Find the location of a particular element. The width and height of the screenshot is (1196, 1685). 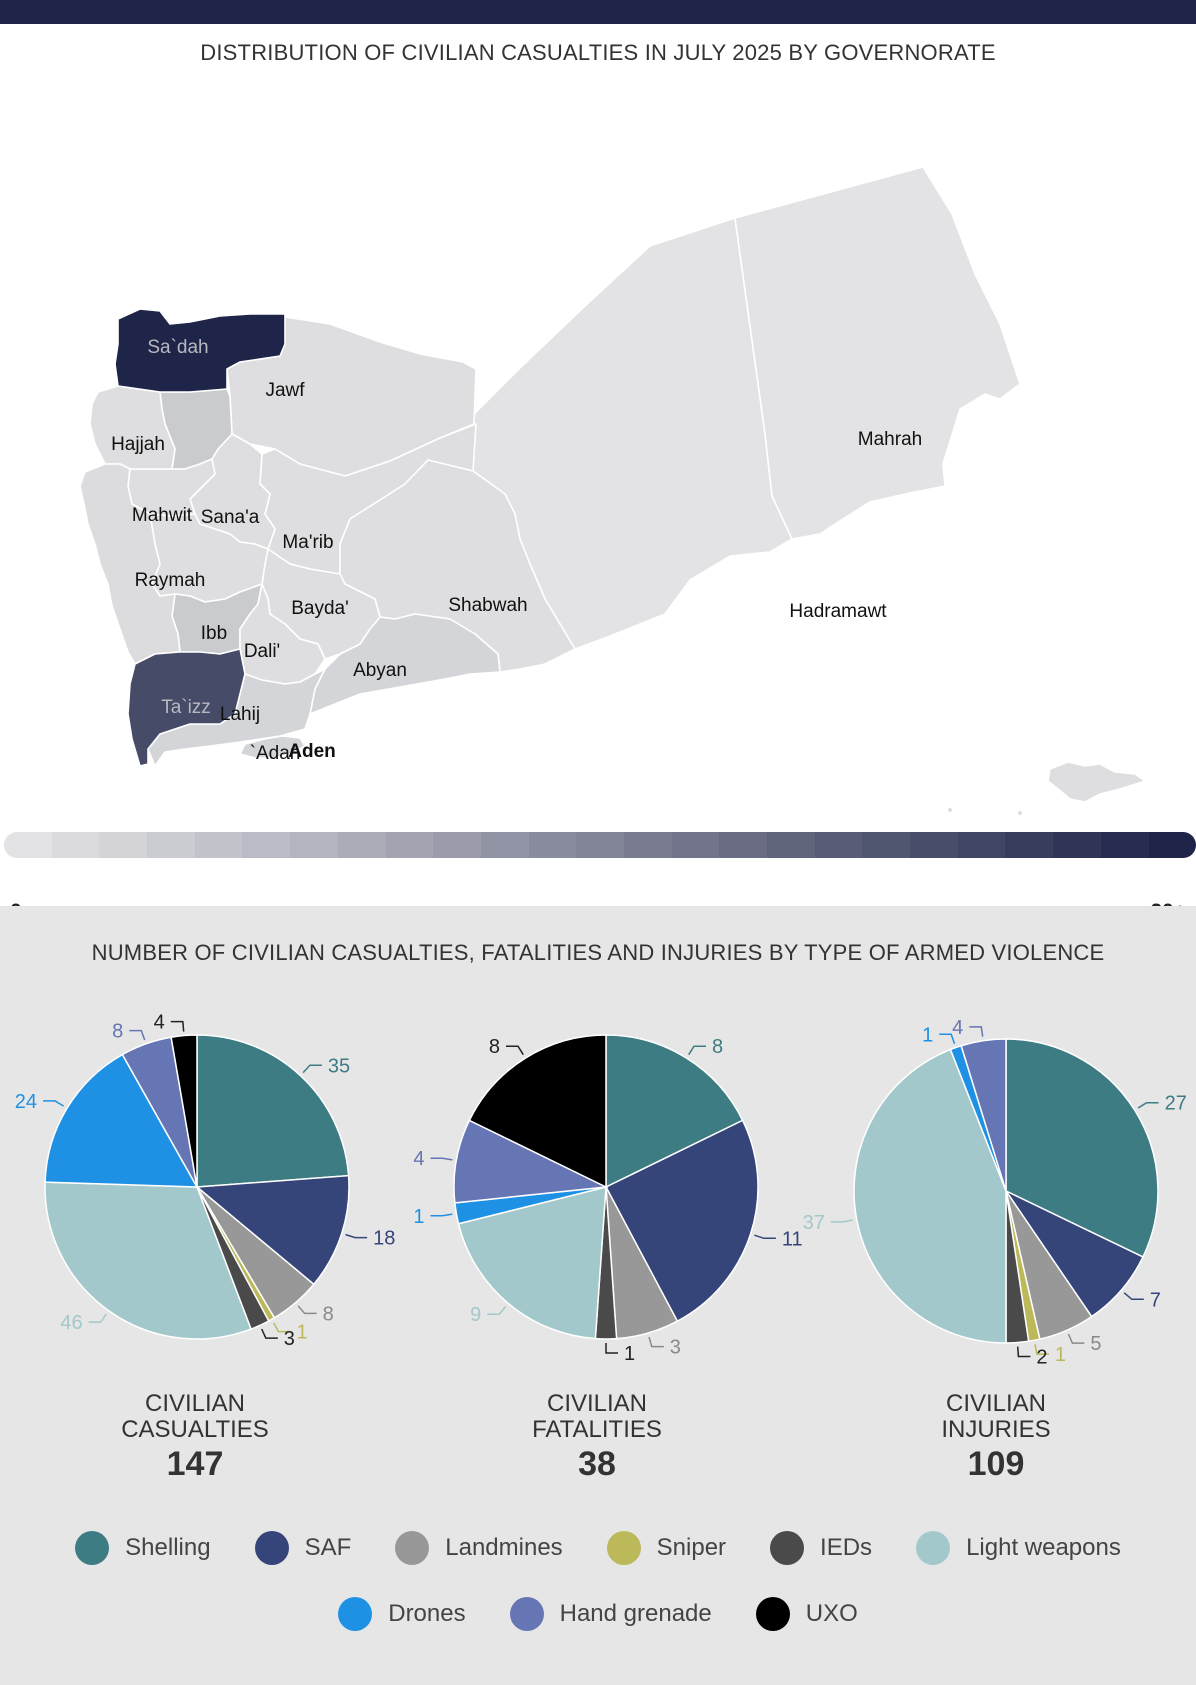

caption-total: 38 is located at coordinates (597, 1464).